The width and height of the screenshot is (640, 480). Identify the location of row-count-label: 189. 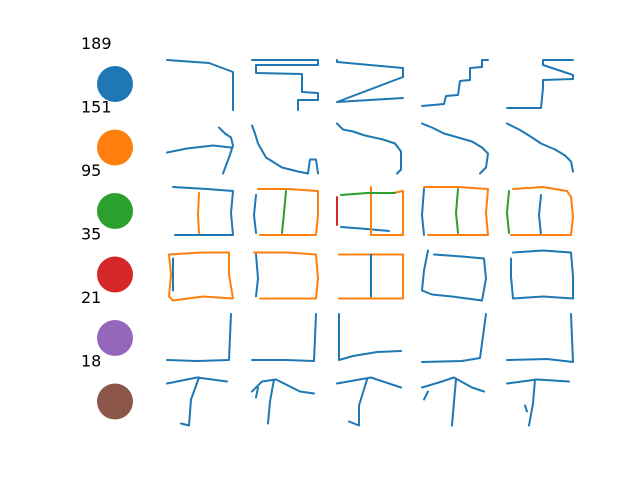
(96, 43).